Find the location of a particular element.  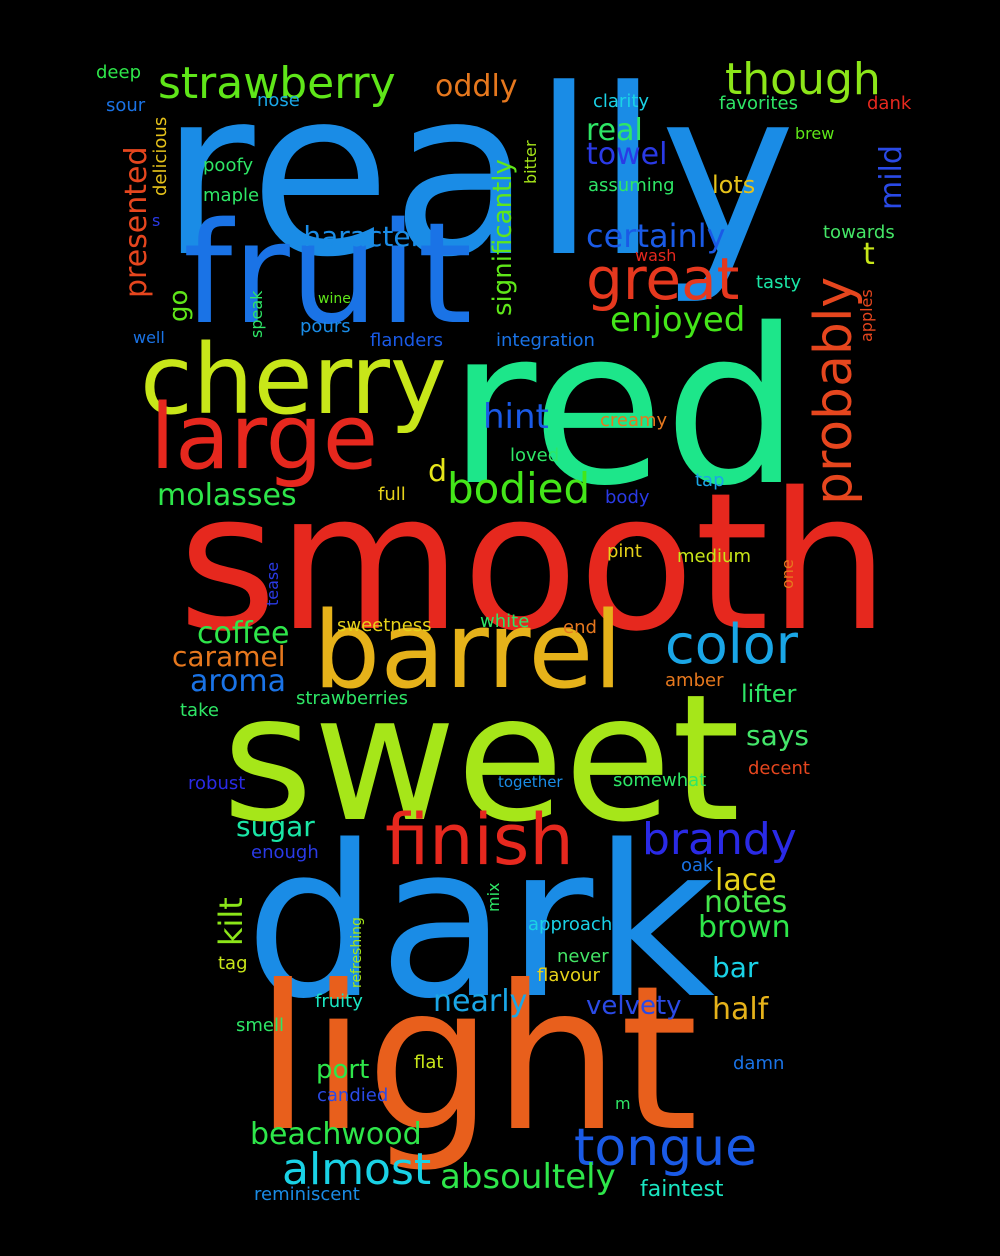

word-creamy: creamy is located at coordinates (633, 421).